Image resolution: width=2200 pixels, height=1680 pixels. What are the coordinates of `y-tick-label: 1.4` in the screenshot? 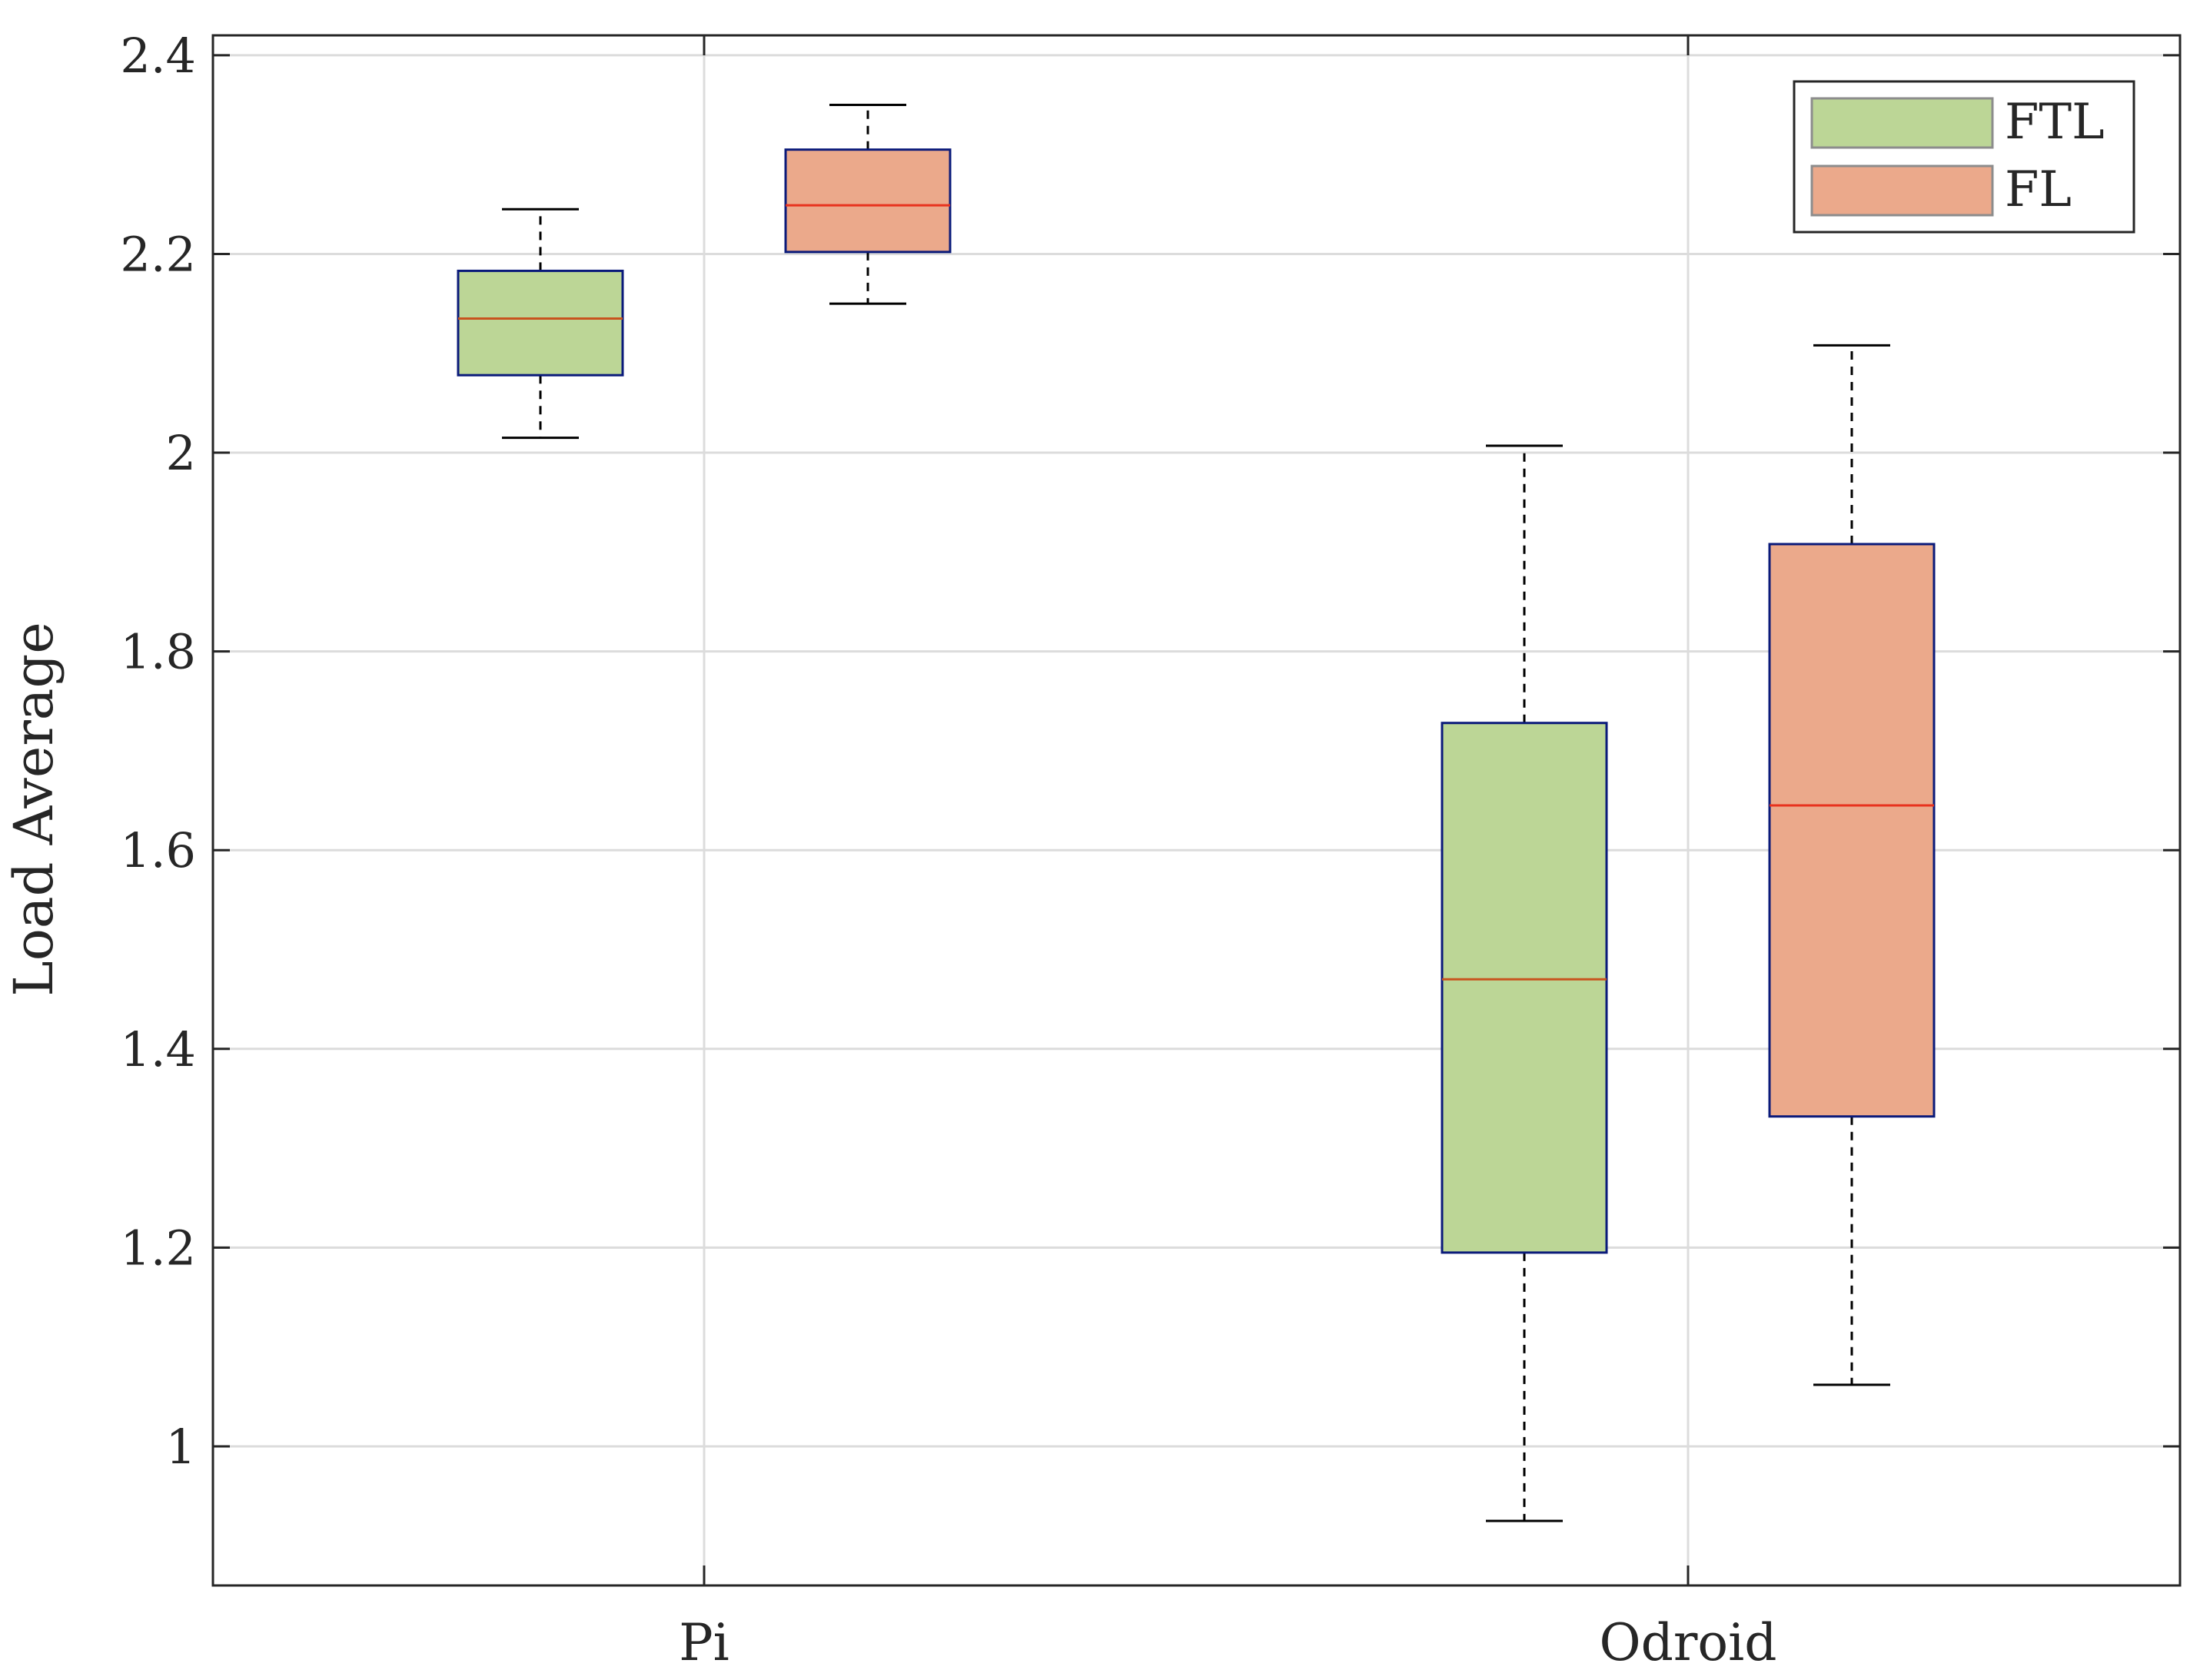 It's located at (158, 1049).